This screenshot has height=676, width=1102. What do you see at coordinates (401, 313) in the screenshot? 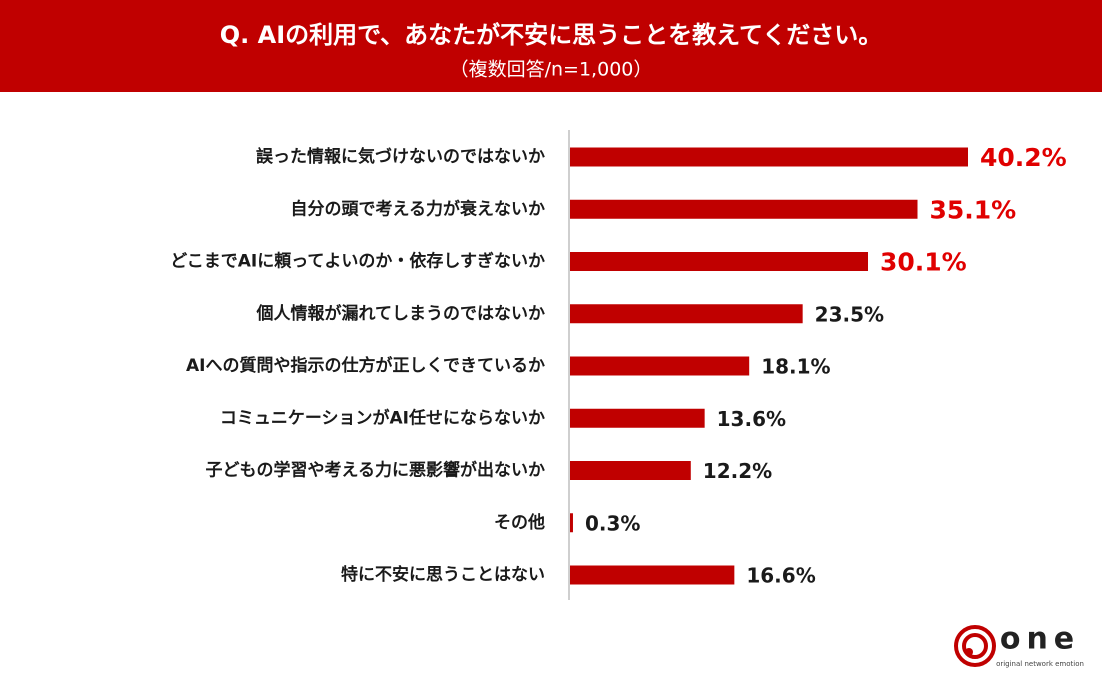
I see `category-label: 個人情報が漏れてしまうのではないか` at bounding box center [401, 313].